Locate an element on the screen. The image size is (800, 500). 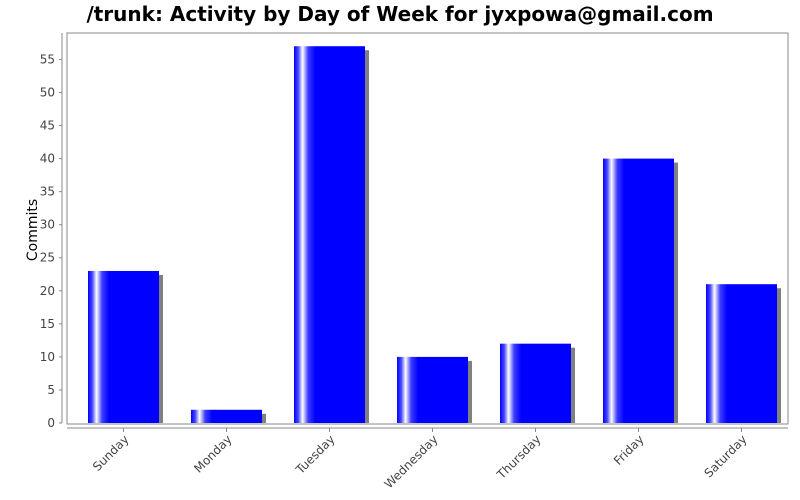
x-tick-label: Wednesday is located at coordinates (411, 461).